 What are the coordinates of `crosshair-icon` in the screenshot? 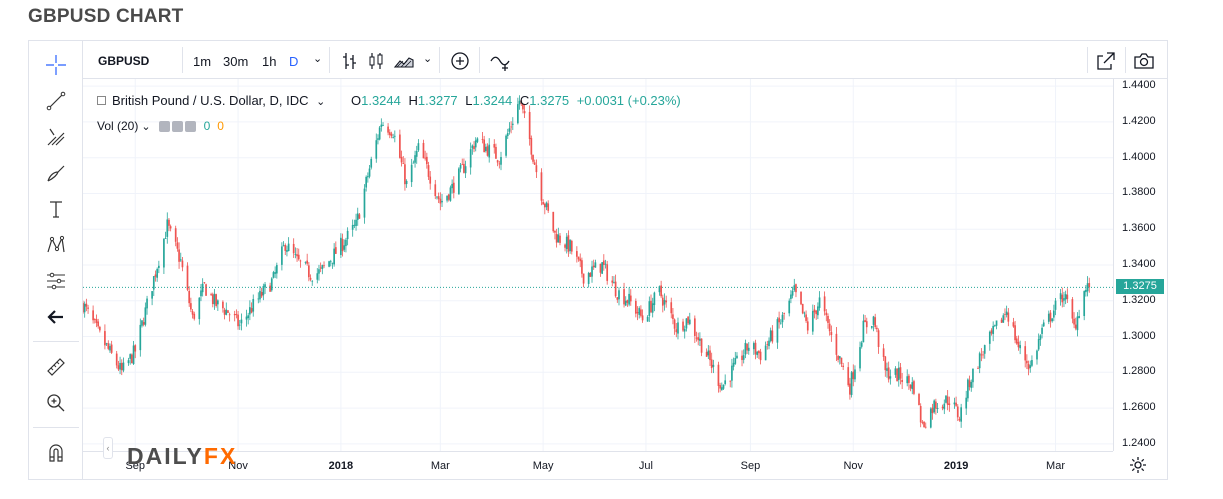 It's located at (56, 65).